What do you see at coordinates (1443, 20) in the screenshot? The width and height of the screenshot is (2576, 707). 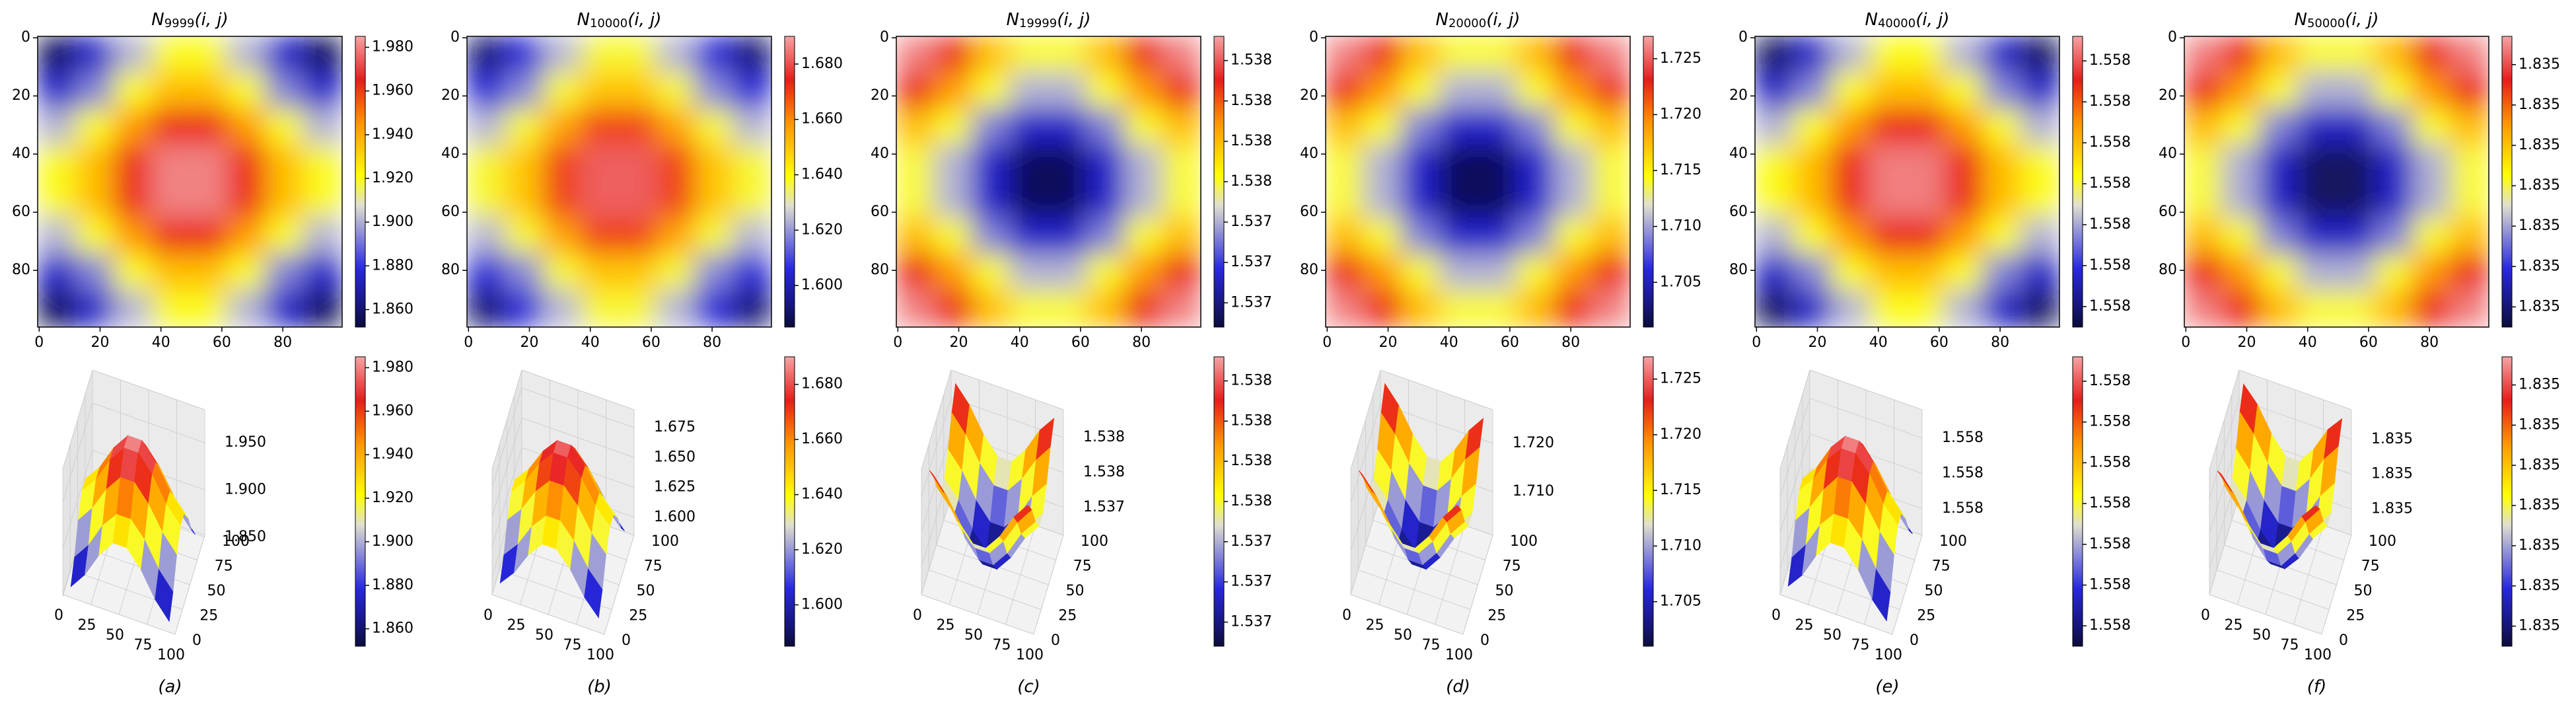 I see `title-symbol: N` at bounding box center [1443, 20].